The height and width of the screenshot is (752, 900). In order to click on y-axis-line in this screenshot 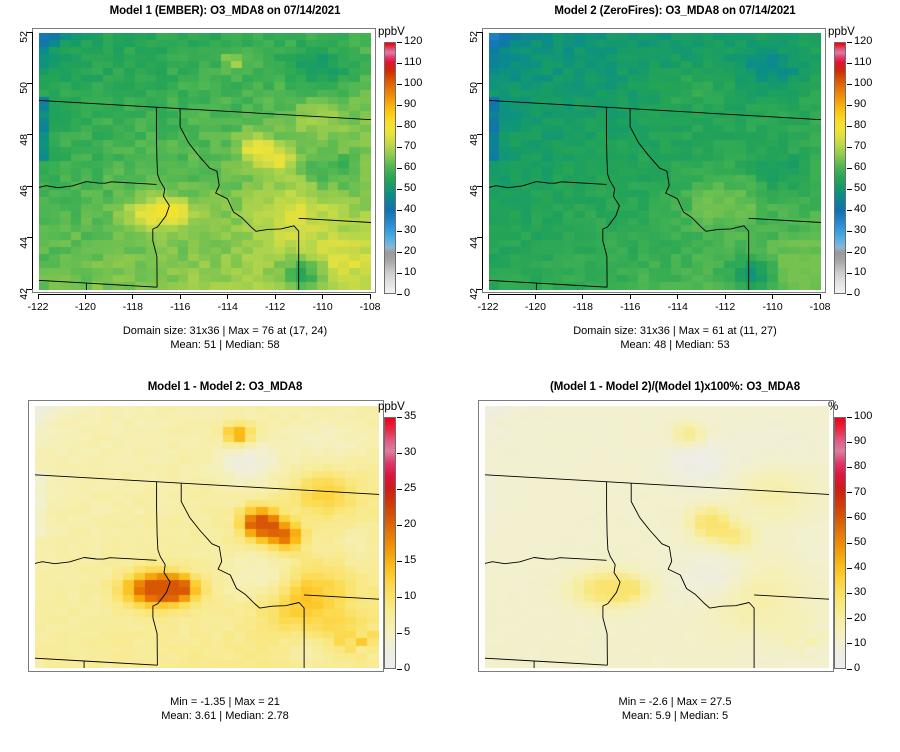, I will do `click(32, 160)`.